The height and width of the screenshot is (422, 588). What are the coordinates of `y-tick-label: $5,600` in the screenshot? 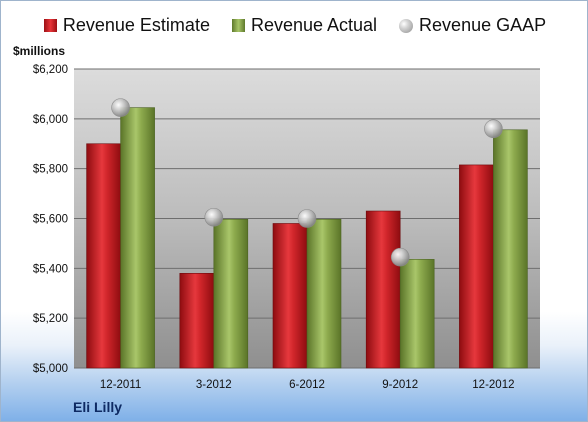 It's located at (50, 220).